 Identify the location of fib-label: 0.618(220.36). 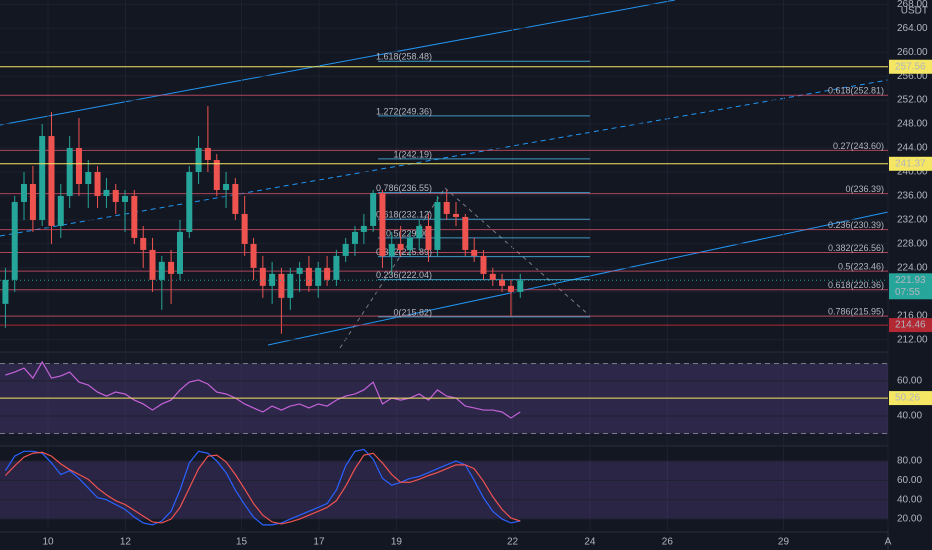
(856, 285).